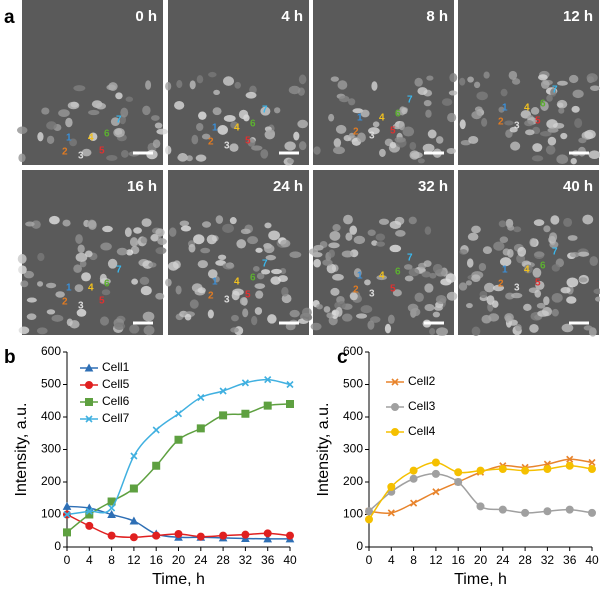 This screenshot has height=594, width=600. Describe the element at coordinates (410, 100) in the screenshot. I see `cell-label: 7` at that location.